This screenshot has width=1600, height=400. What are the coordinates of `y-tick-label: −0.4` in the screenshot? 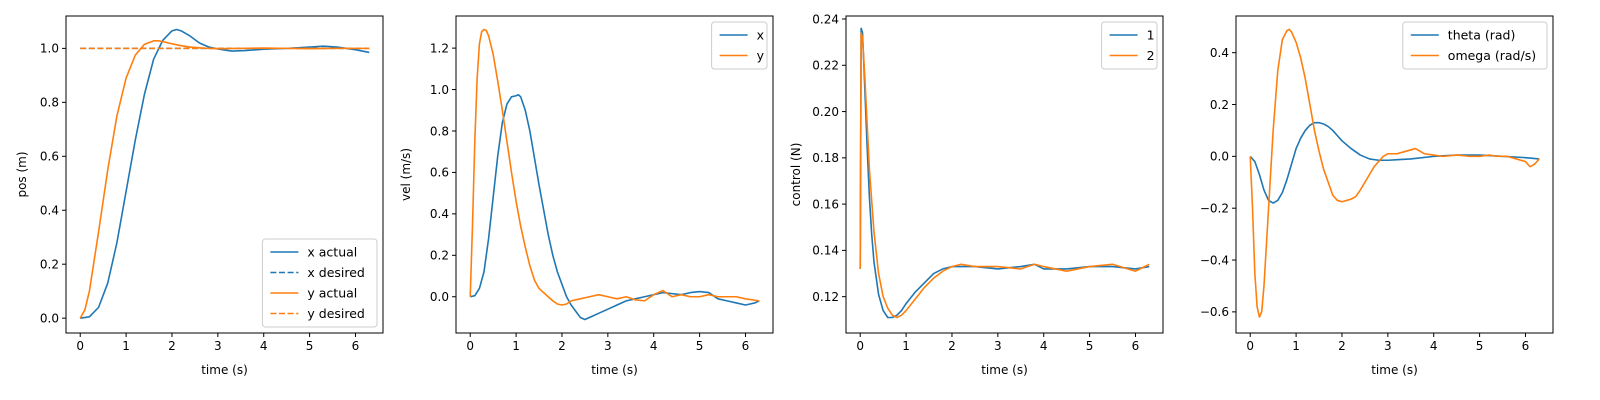 It's located at (1214, 260).